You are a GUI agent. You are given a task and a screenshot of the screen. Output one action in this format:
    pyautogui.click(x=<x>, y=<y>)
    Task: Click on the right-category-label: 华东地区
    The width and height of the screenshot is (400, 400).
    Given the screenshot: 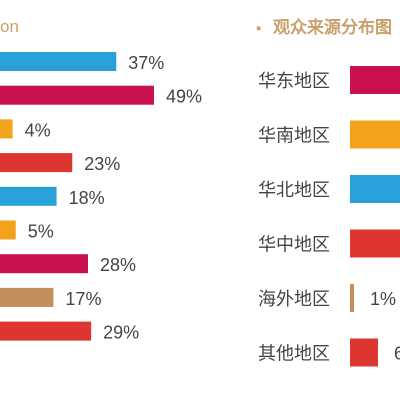 What is the action you would take?
    pyautogui.click(x=294, y=81)
    